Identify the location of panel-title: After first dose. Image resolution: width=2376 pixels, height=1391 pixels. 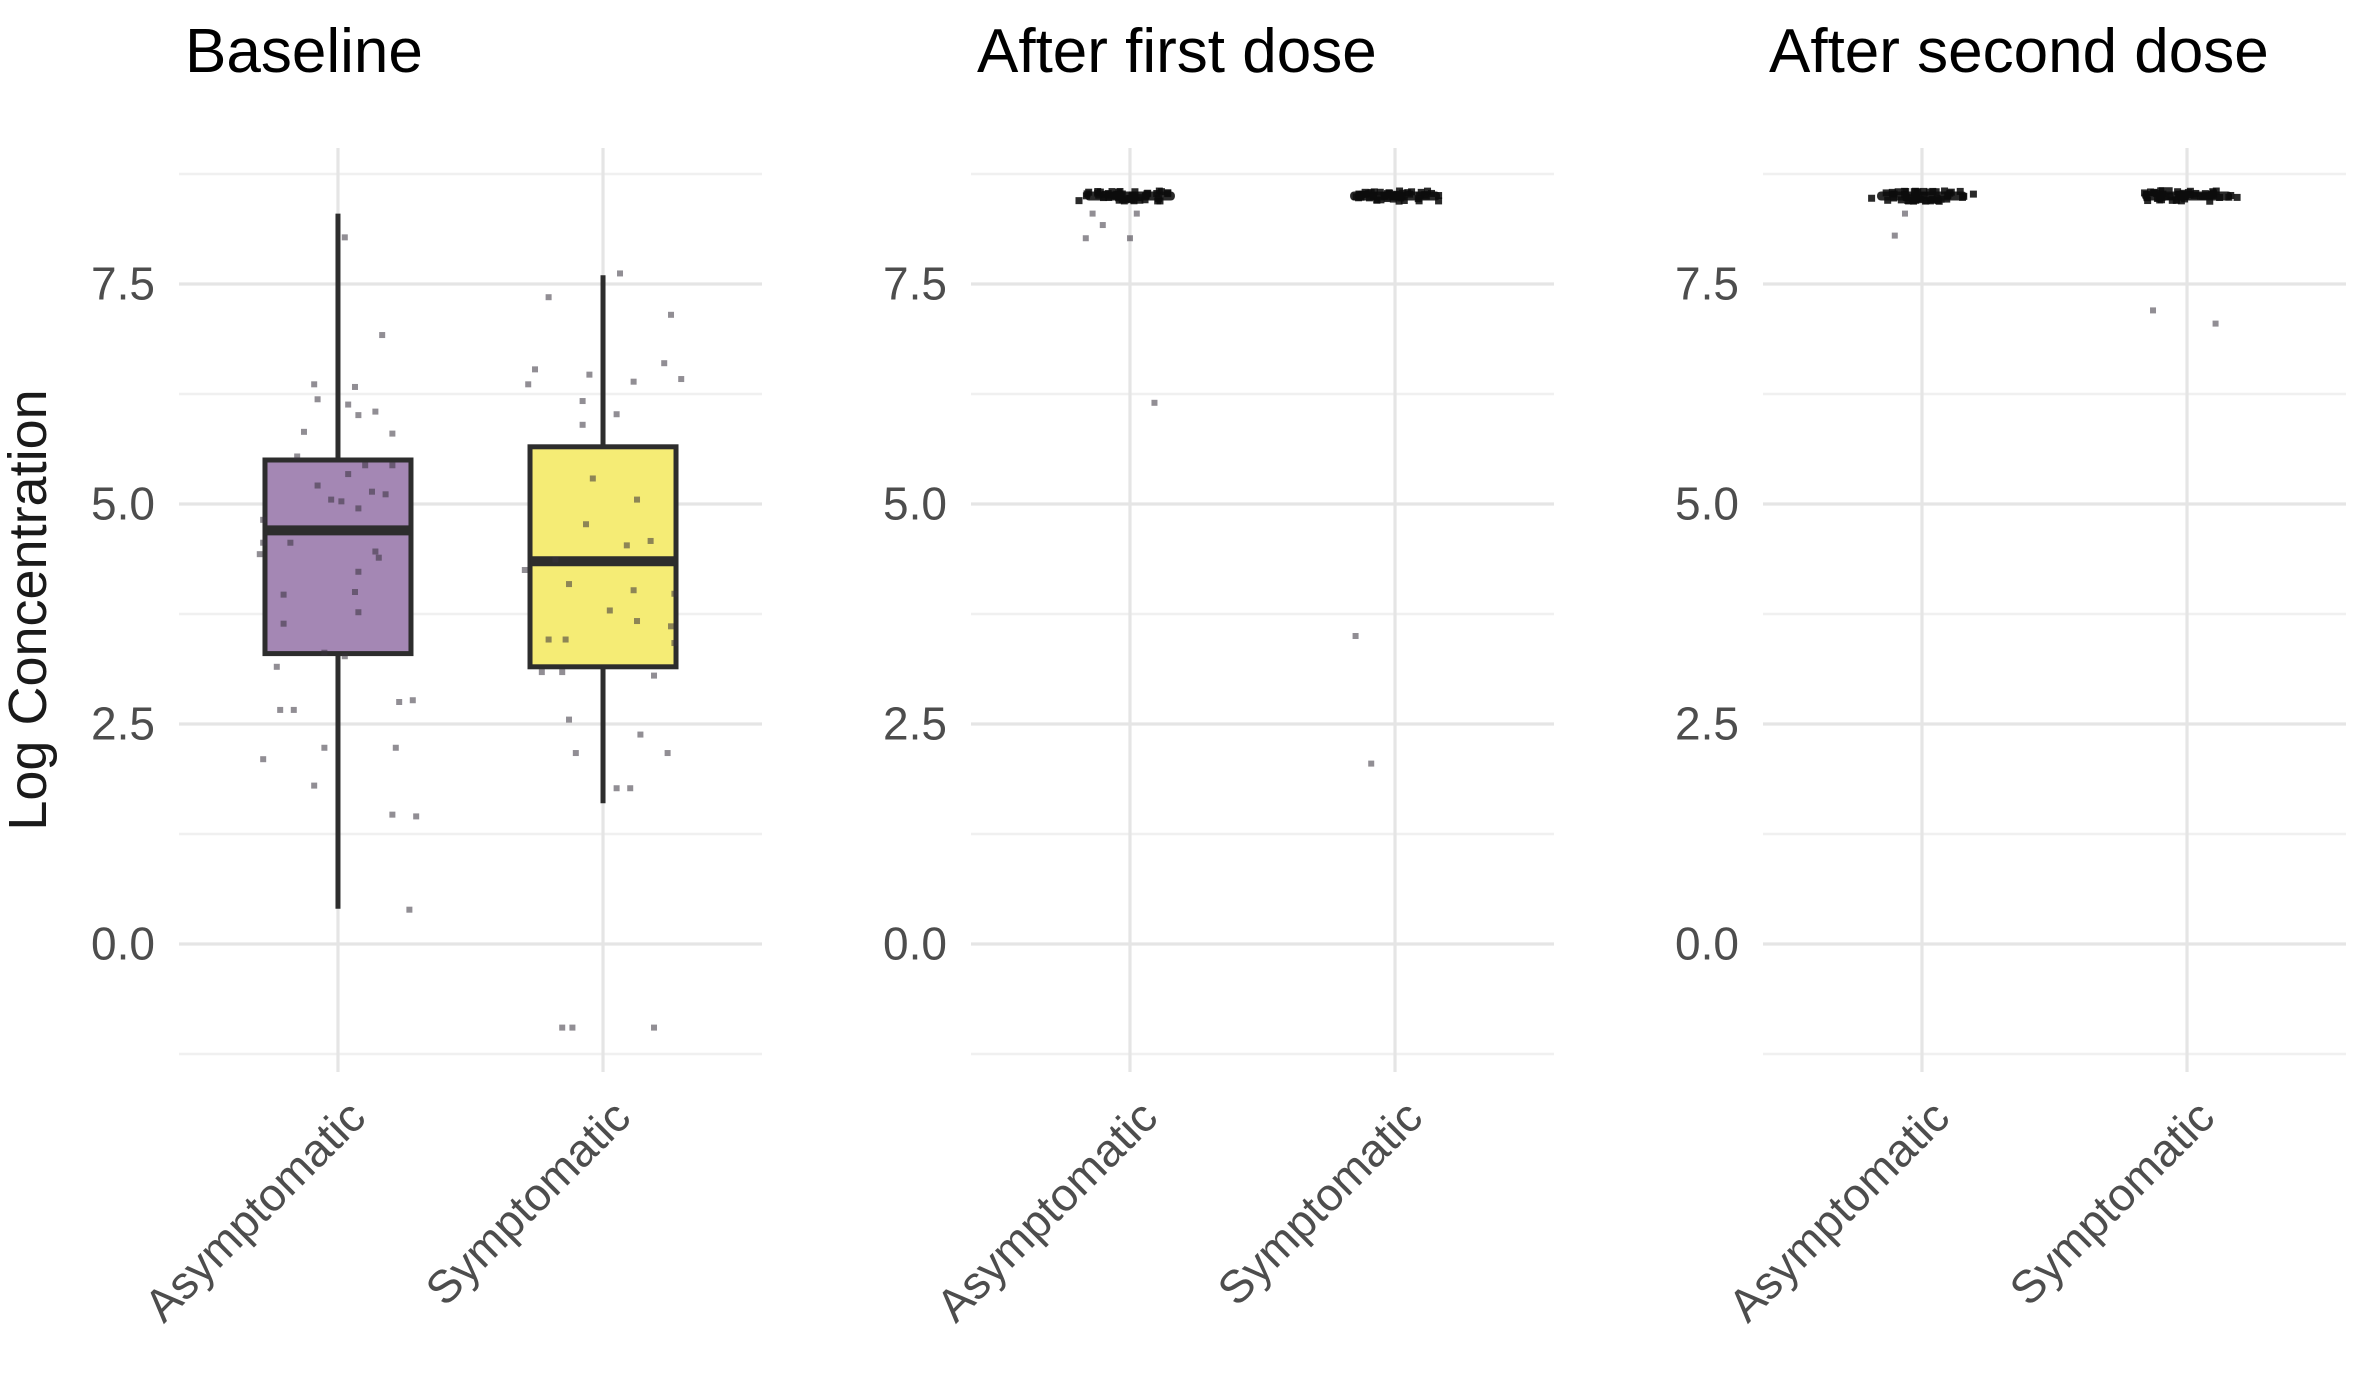
(1177, 51).